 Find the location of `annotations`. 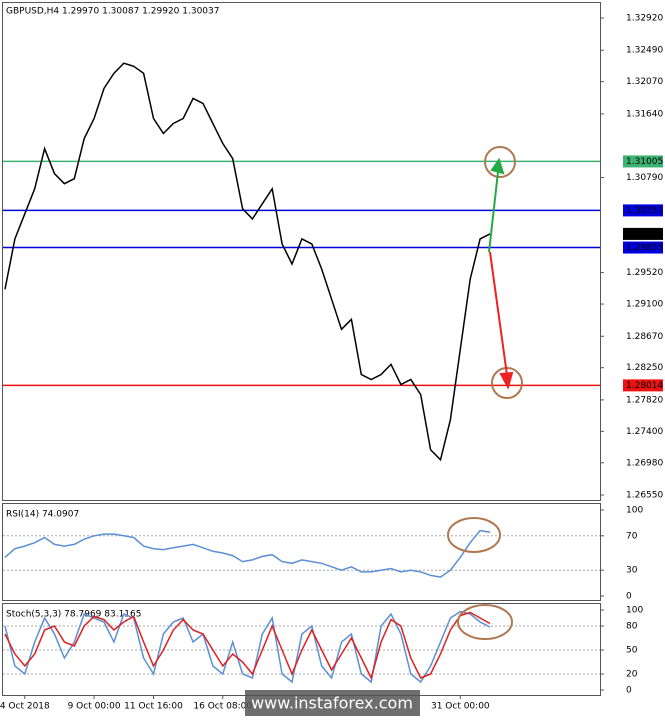

annotations is located at coordinates (485, 393).